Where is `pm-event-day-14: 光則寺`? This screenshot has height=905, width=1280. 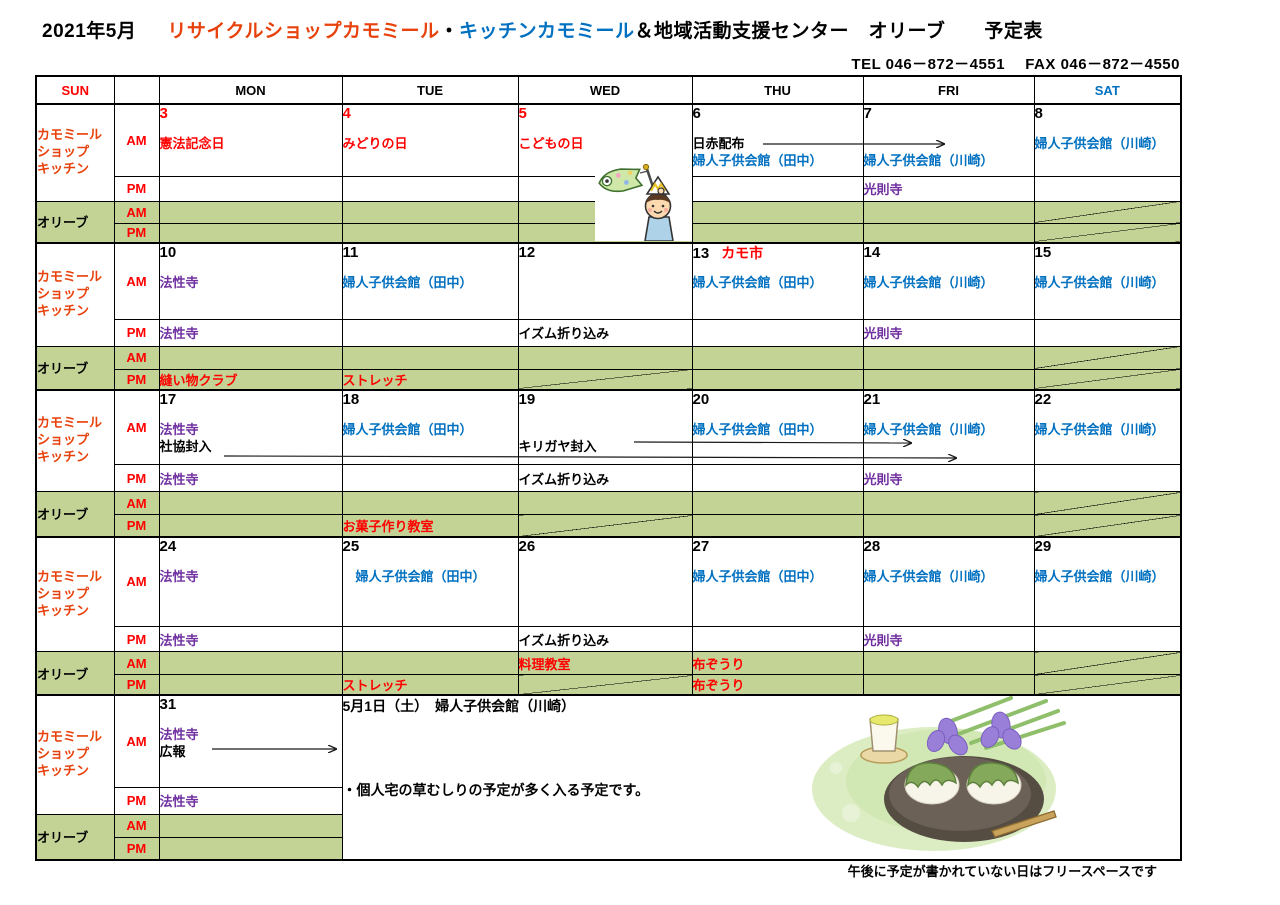 pm-event-day-14: 光則寺 is located at coordinates (948, 332).